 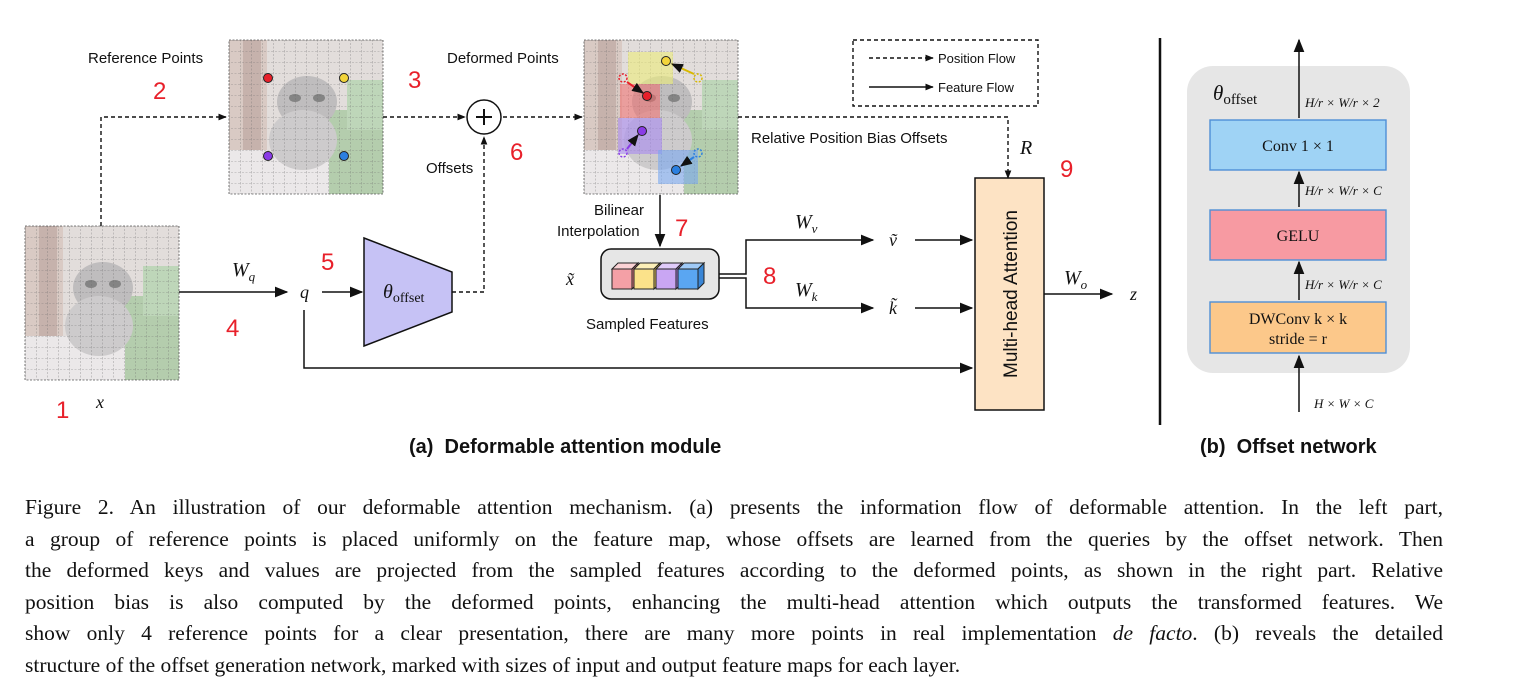 What do you see at coordinates (327, 262) in the screenshot?
I see `step-number-5: 5` at bounding box center [327, 262].